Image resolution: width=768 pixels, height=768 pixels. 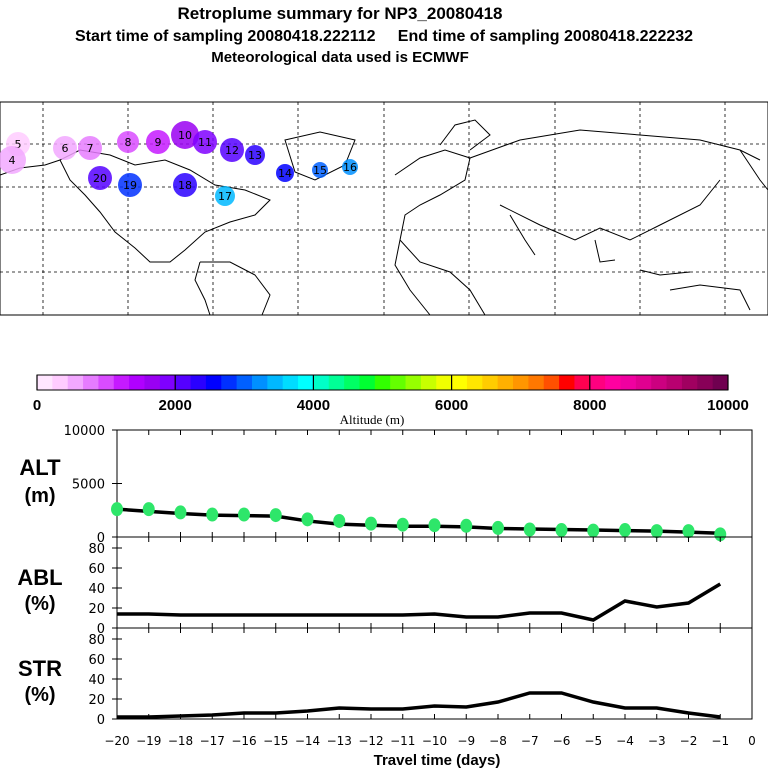 I want to click on x-tick-label: −3, so click(x=657, y=741).